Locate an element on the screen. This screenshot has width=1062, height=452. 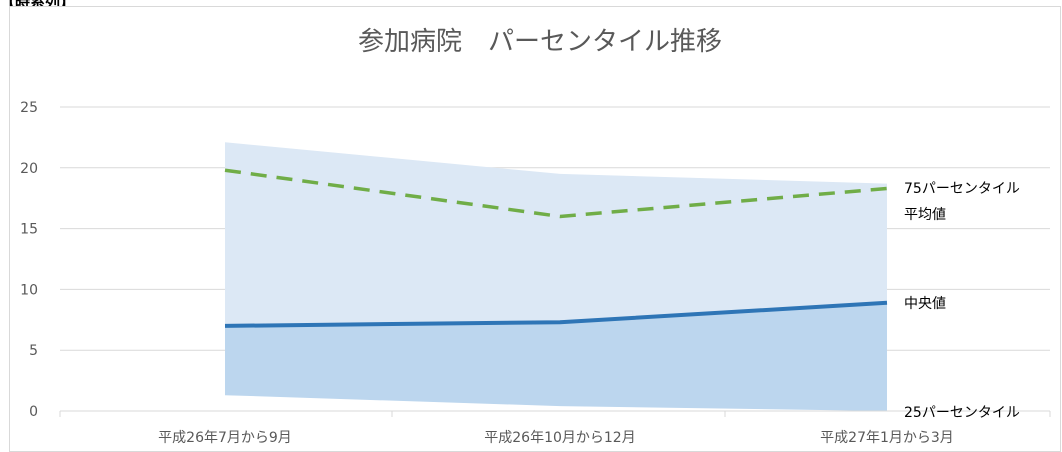
y-tick-label: 10 is located at coordinates (29, 290).